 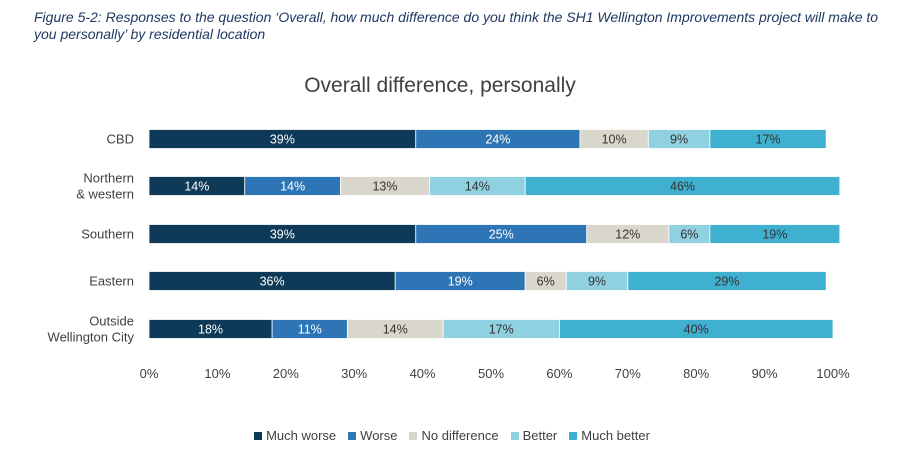 I want to click on x-tick-label: 80%, so click(x=696, y=373).